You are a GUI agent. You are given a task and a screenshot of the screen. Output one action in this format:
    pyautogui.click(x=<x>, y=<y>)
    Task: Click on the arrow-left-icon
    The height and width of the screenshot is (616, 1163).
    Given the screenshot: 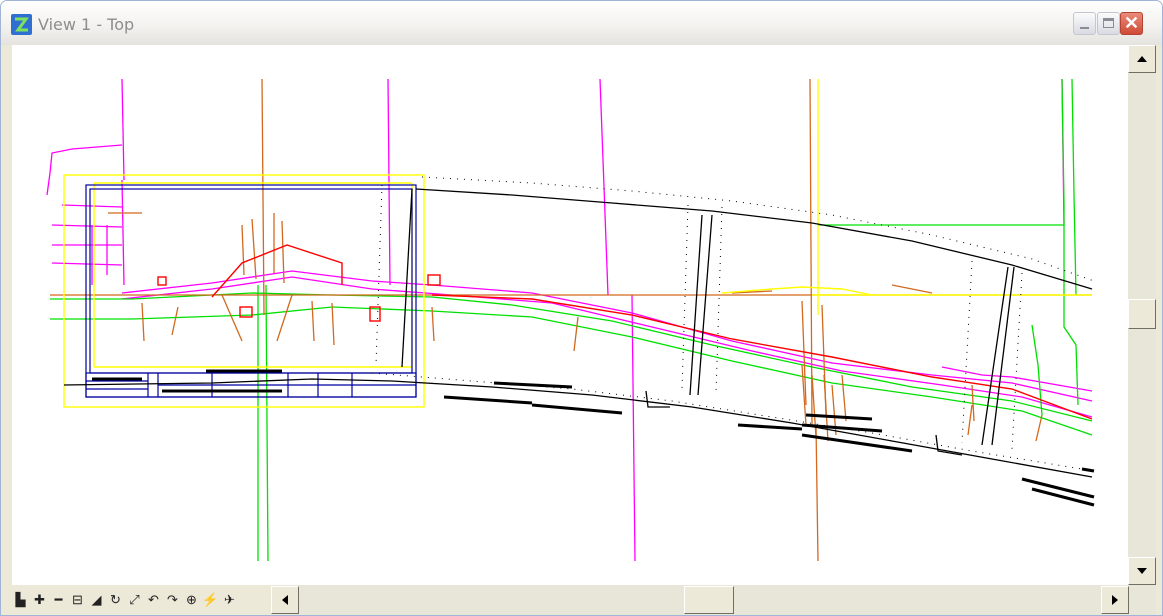 What is the action you would take?
    pyautogui.click(x=285, y=600)
    